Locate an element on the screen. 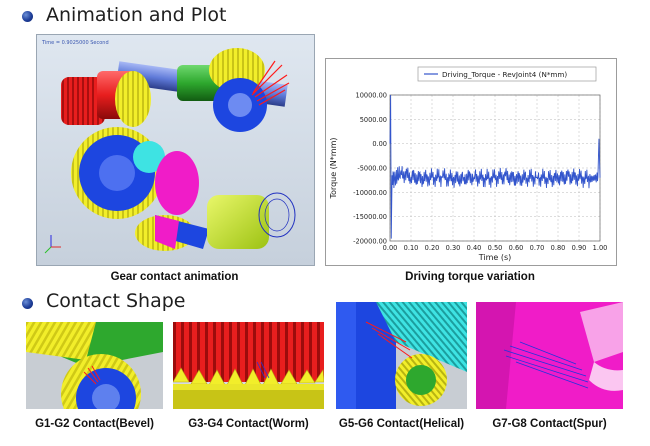 The height and width of the screenshot is (446, 650). y-tick-label: 5000.00 is located at coordinates (373, 120).